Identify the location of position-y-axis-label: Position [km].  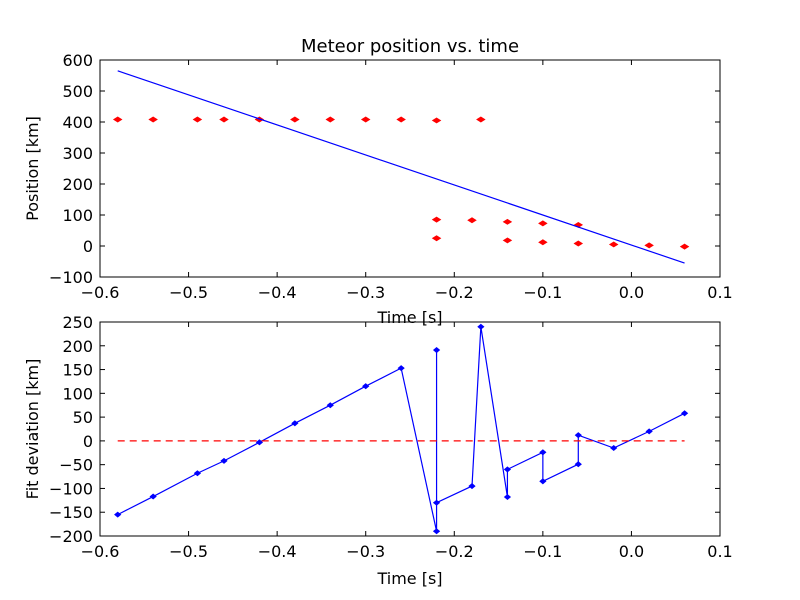
(32, 168).